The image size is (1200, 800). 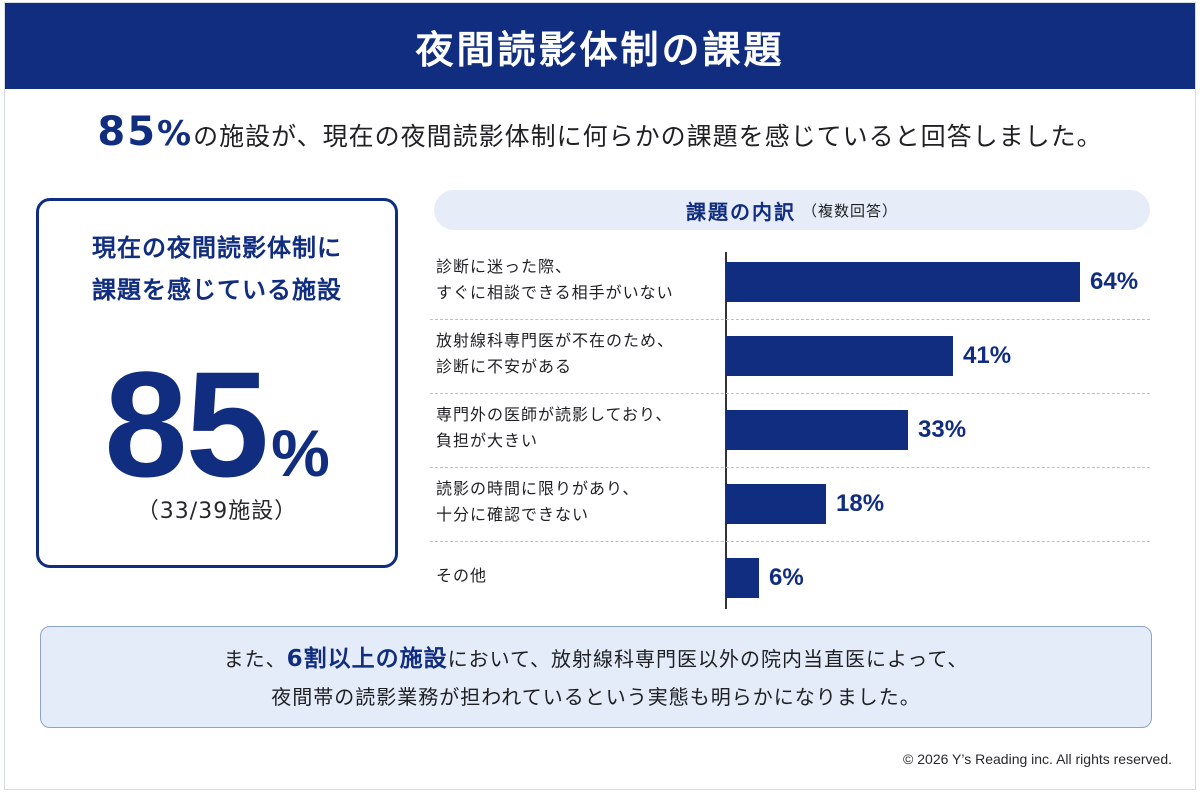 What do you see at coordinates (487, 440) in the screenshot?
I see `category-label-line: 負担が大きい` at bounding box center [487, 440].